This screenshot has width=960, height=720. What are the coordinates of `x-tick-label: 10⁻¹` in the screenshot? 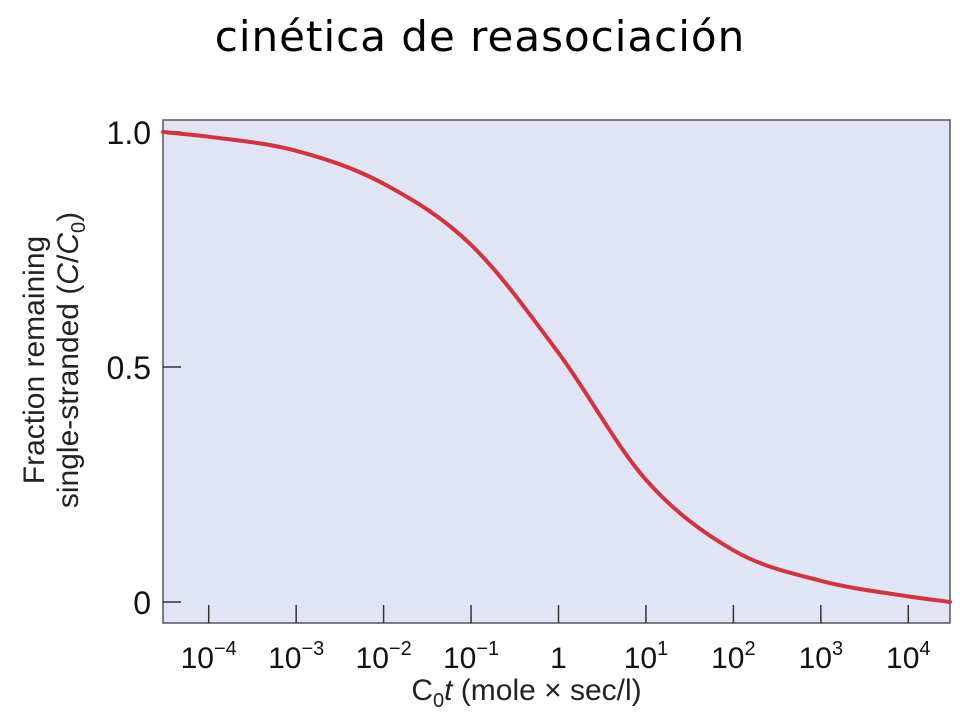 It's located at (471, 656).